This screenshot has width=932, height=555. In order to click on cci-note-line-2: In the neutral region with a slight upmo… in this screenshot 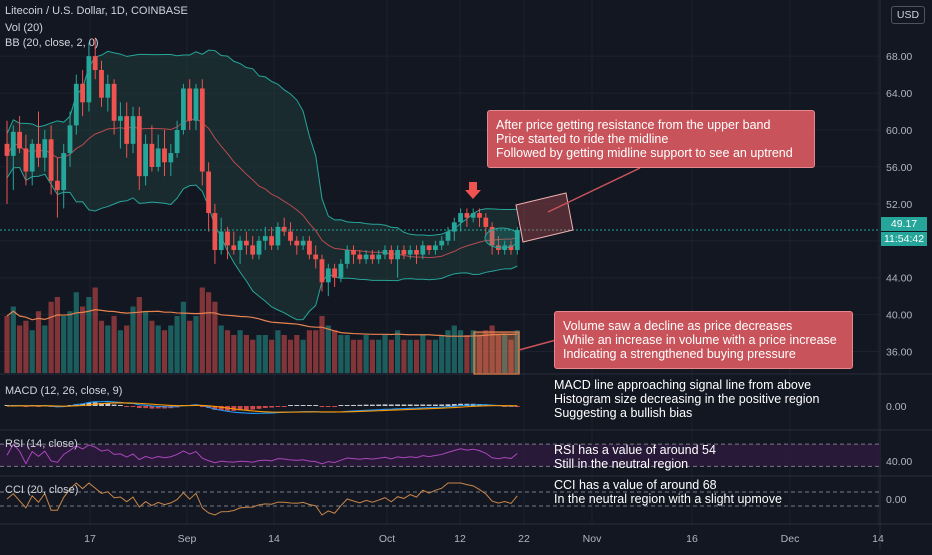, I will do `click(668, 499)`.